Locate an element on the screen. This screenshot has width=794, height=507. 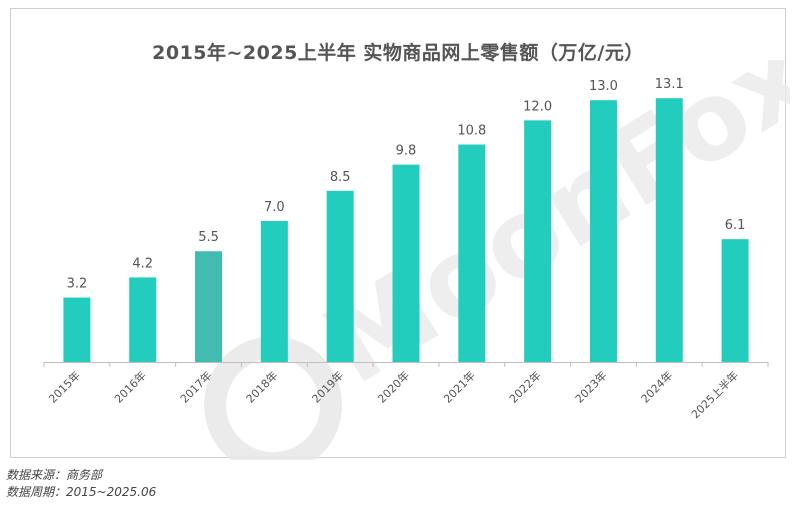
bar-2024年 is located at coordinates (669, 230).